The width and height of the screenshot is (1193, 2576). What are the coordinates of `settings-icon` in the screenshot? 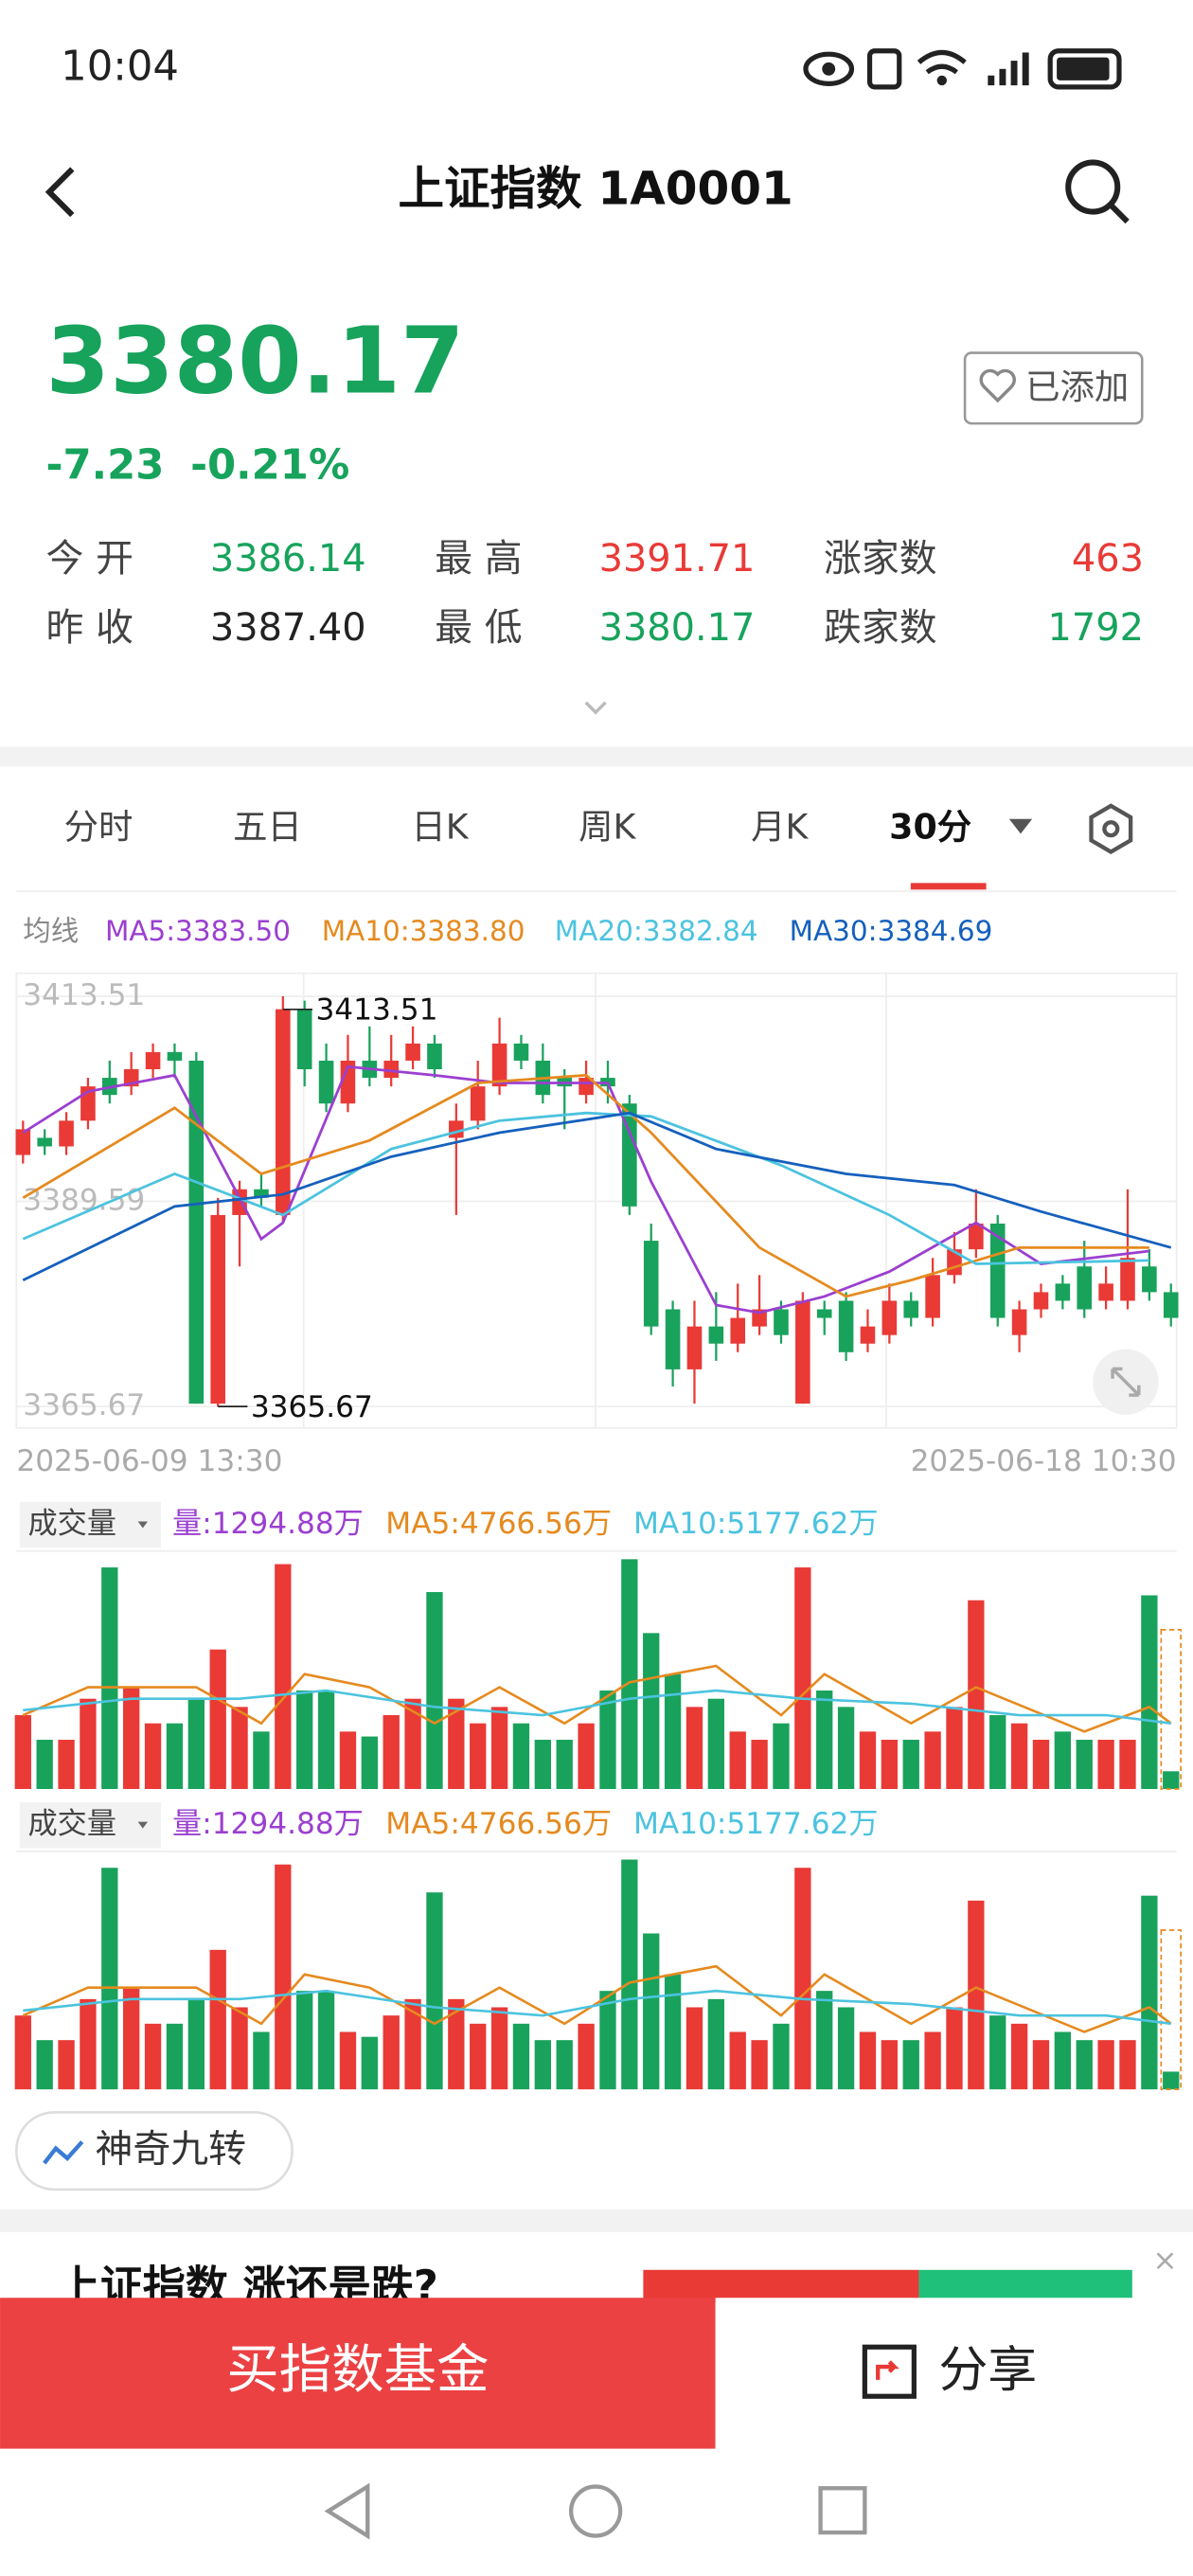 It's located at (1111, 828).